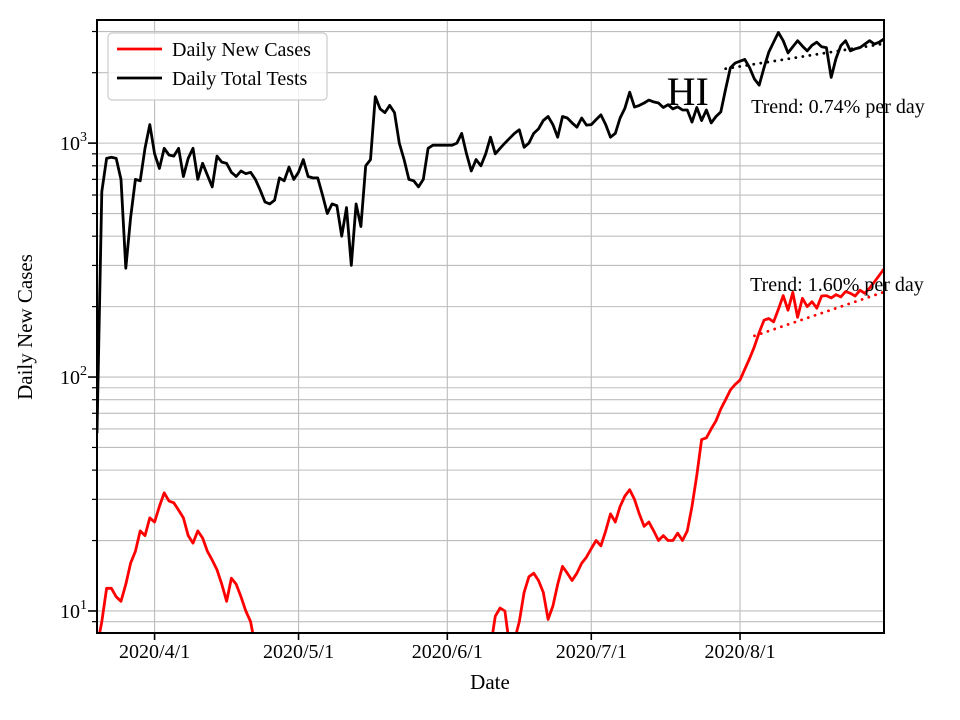  What do you see at coordinates (298, 652) in the screenshot?
I see `x-tick-label: 2020/5/1` at bounding box center [298, 652].